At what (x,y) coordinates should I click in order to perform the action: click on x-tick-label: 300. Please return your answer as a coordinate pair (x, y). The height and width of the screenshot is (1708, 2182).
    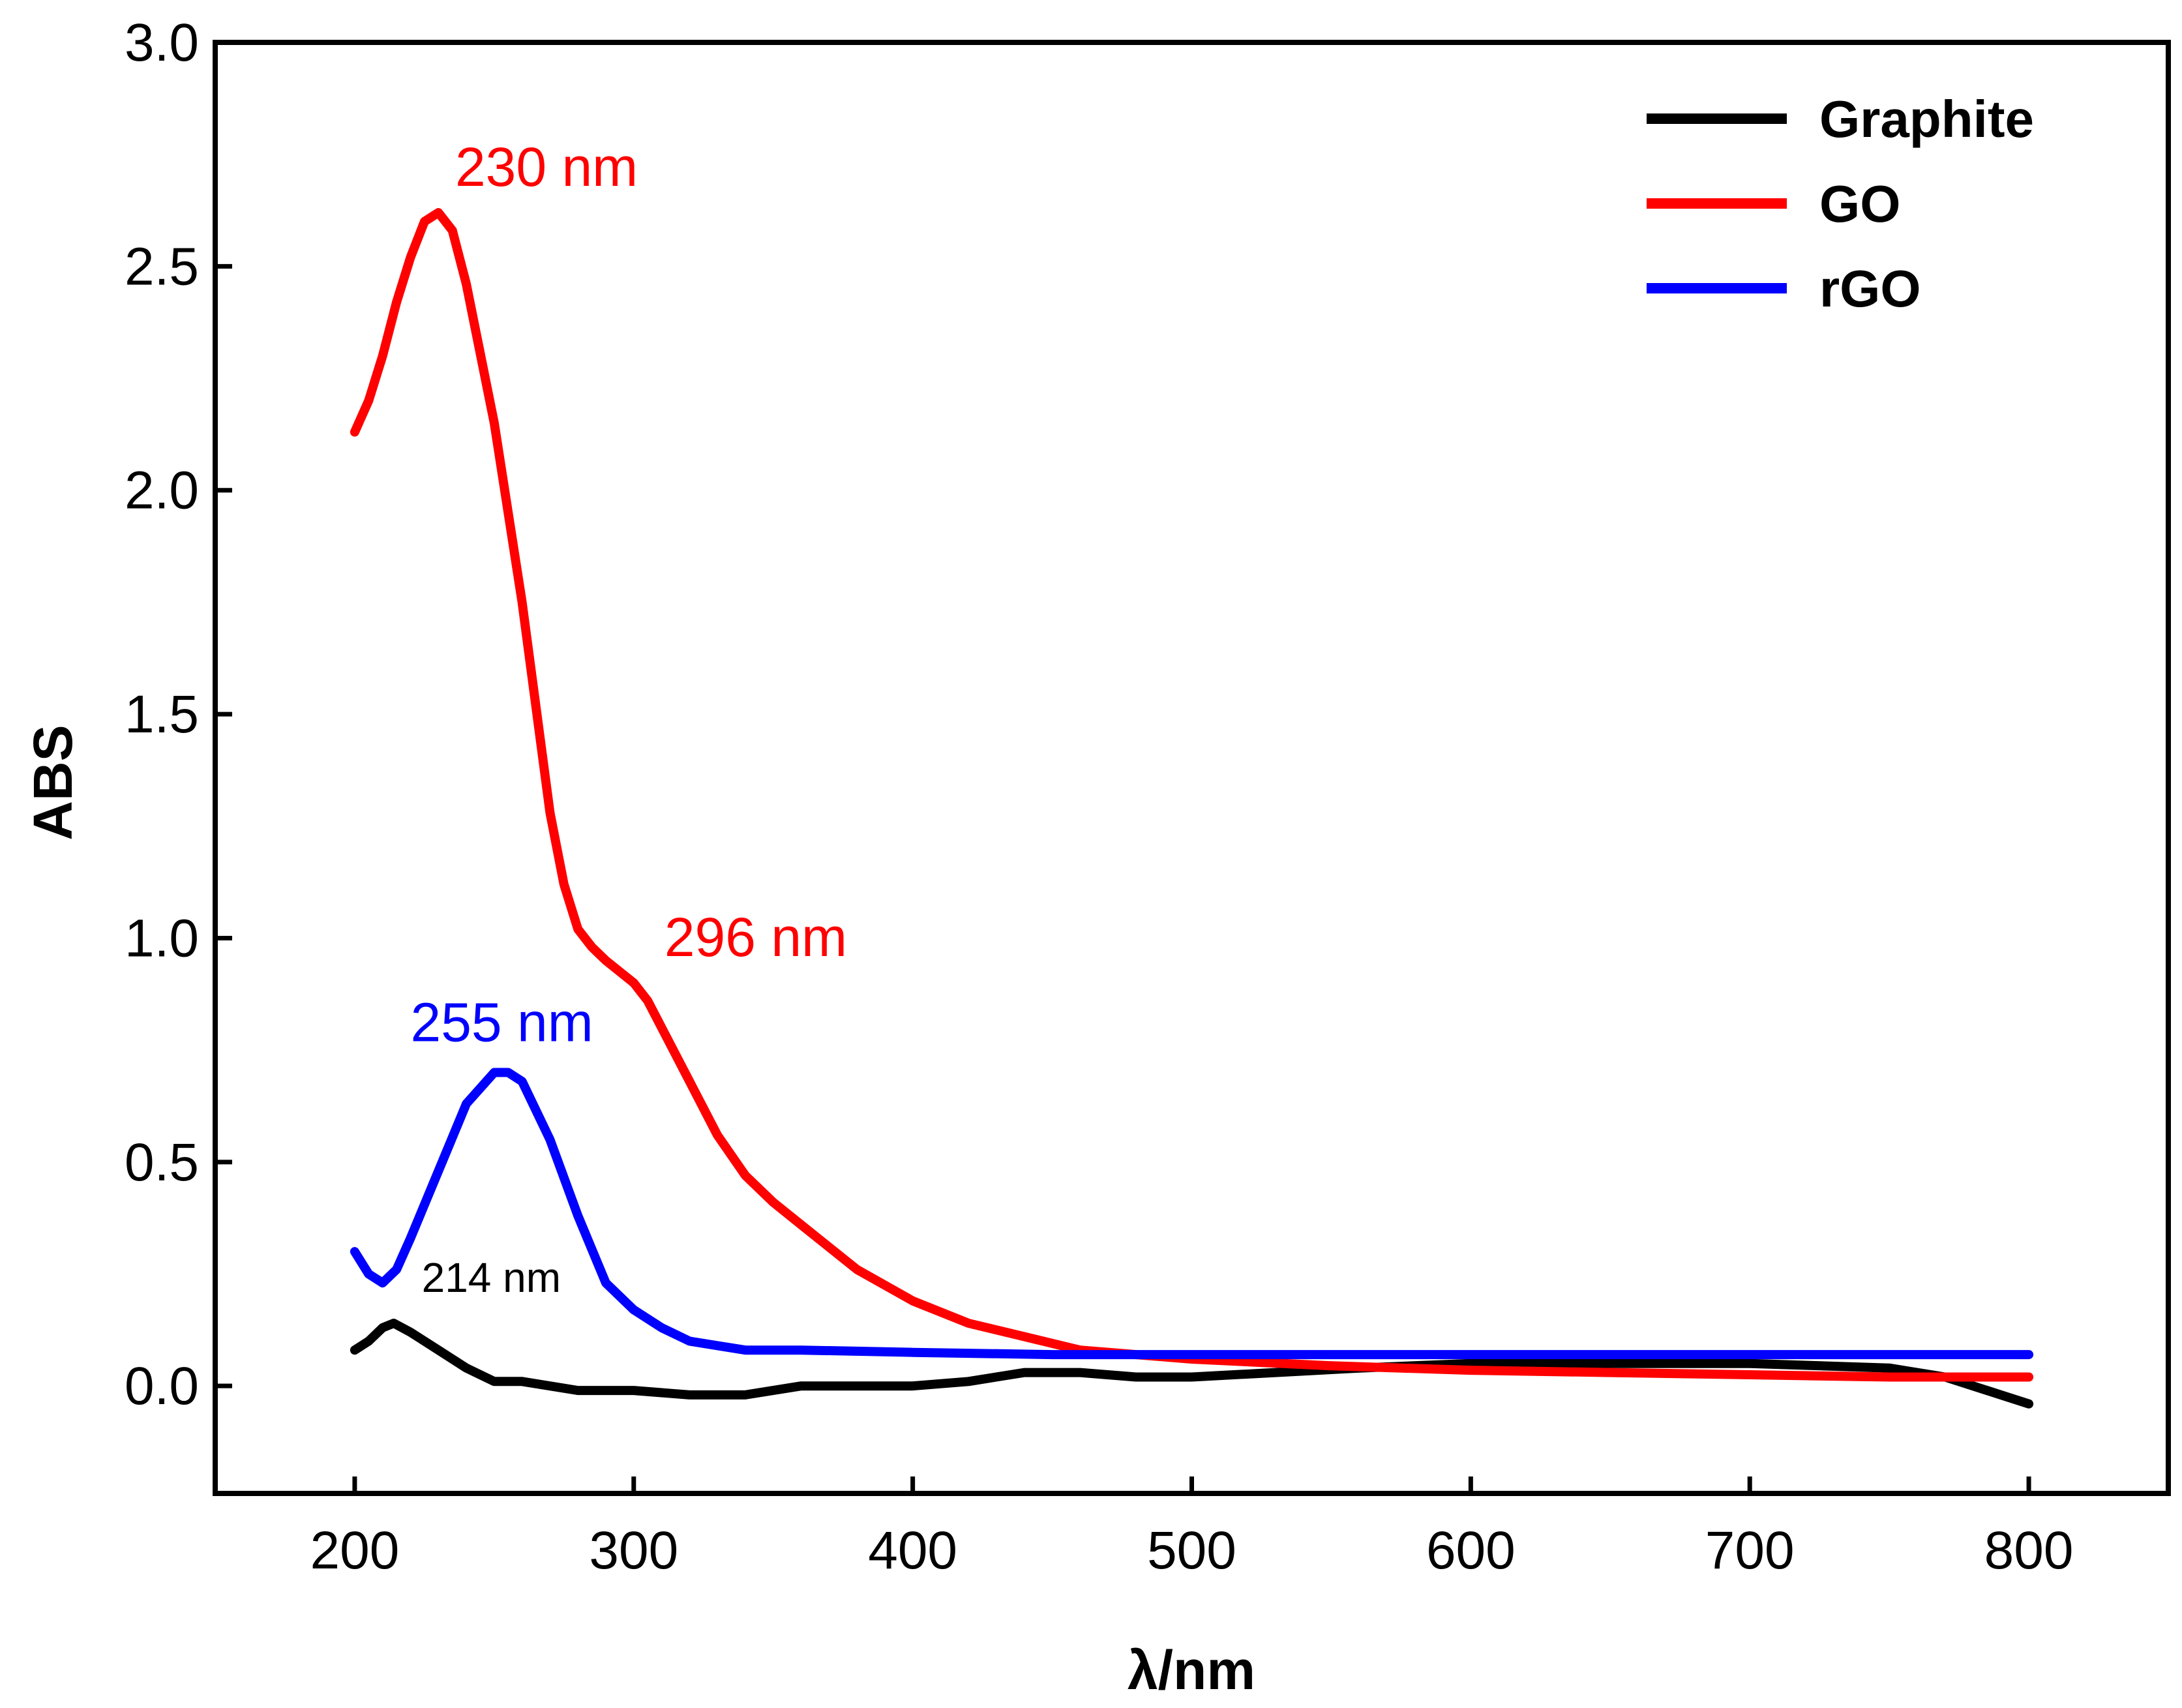
    Looking at the image, I should click on (633, 1550).